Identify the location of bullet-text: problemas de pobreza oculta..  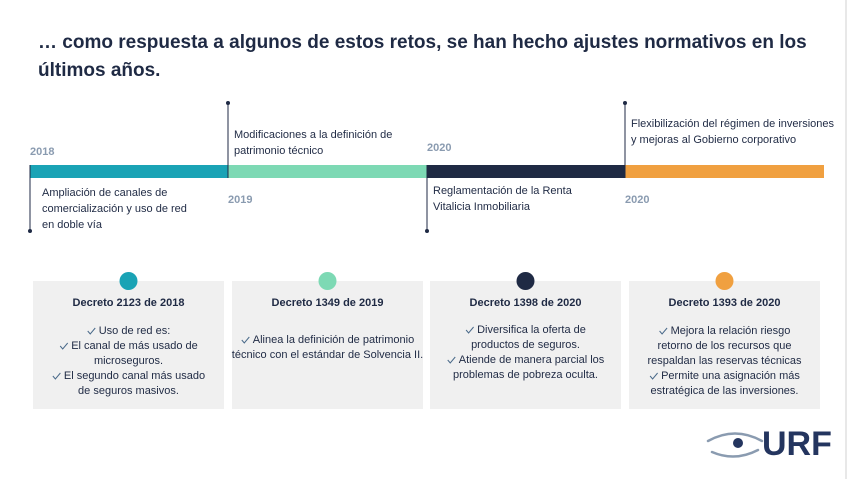
(525, 375).